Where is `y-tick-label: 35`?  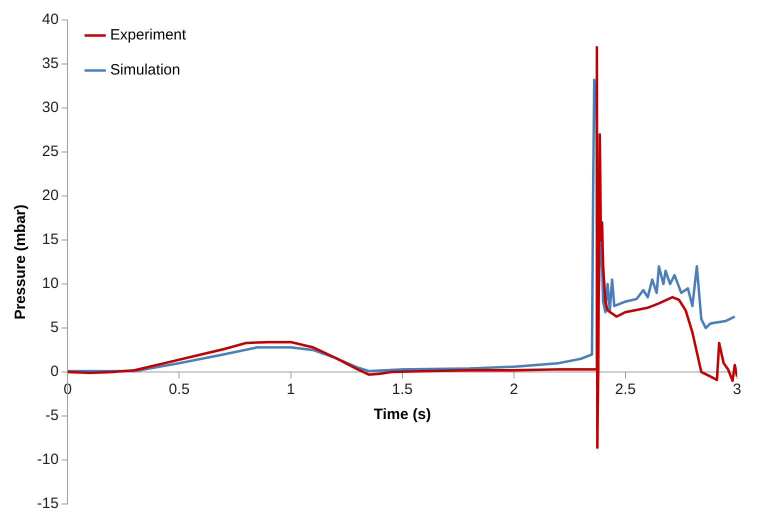 y-tick-label: 35 is located at coordinates (50, 63).